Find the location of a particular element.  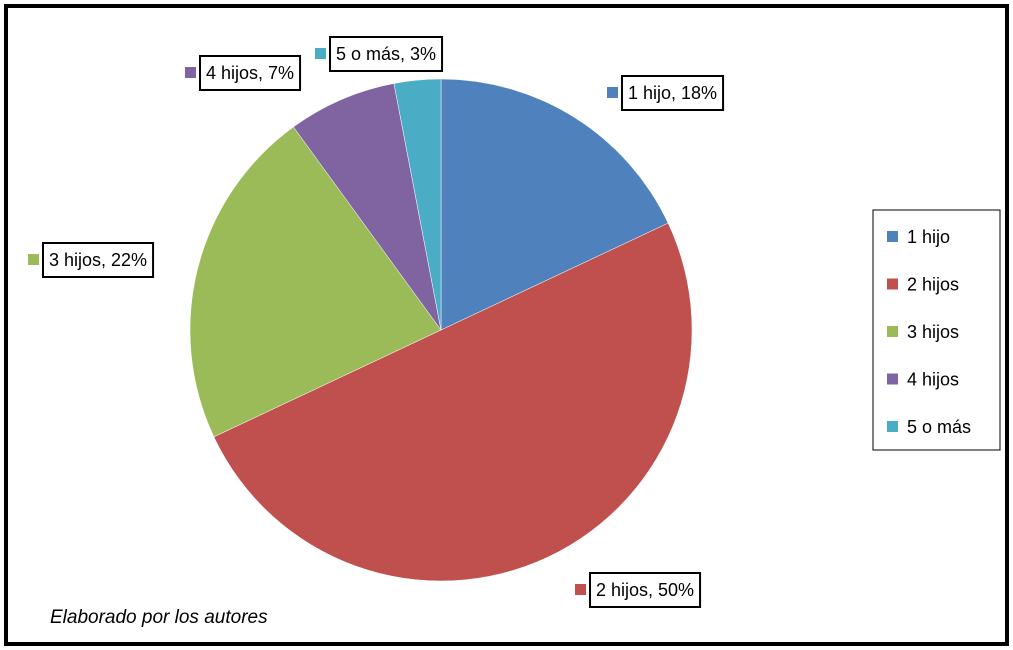

data-label: 1 hijo, 18% is located at coordinates (672, 93).